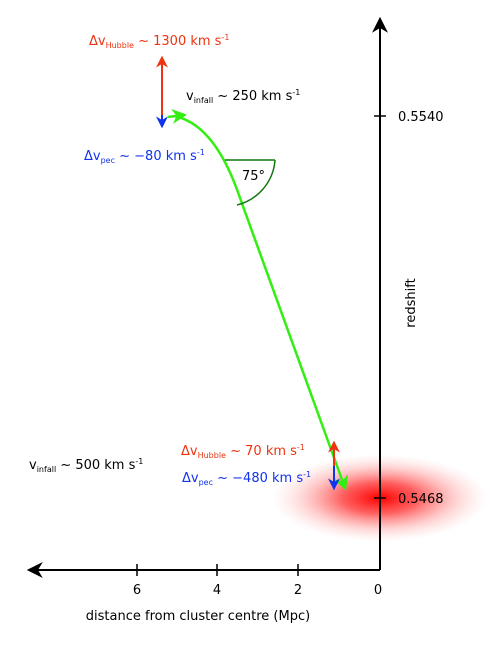 This screenshot has width=491, height=652. Describe the element at coordinates (243, 451) in the screenshot. I see `lower-hubble-label: ΔvHubble ~ 70 km s-1` at that location.